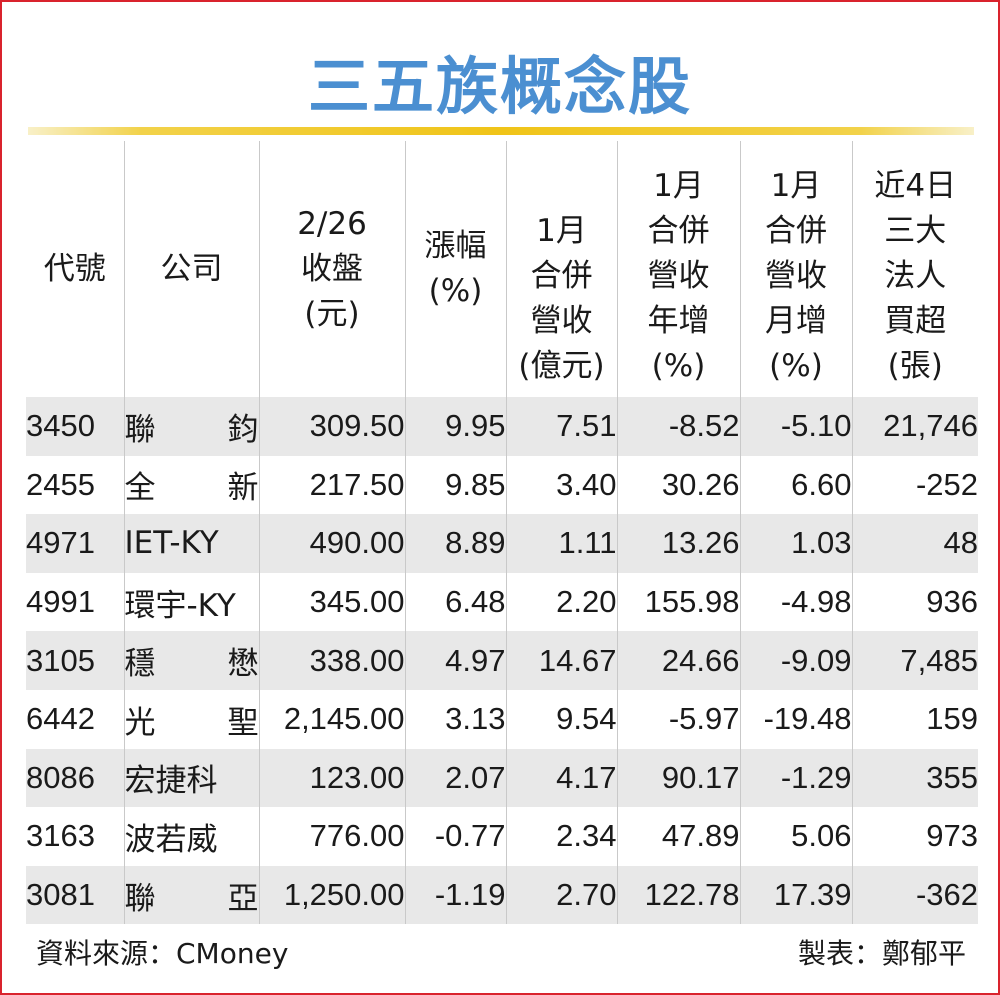  What do you see at coordinates (796, 836) in the screenshot?
I see `cell-revenue-mom: 5.06` at bounding box center [796, 836].